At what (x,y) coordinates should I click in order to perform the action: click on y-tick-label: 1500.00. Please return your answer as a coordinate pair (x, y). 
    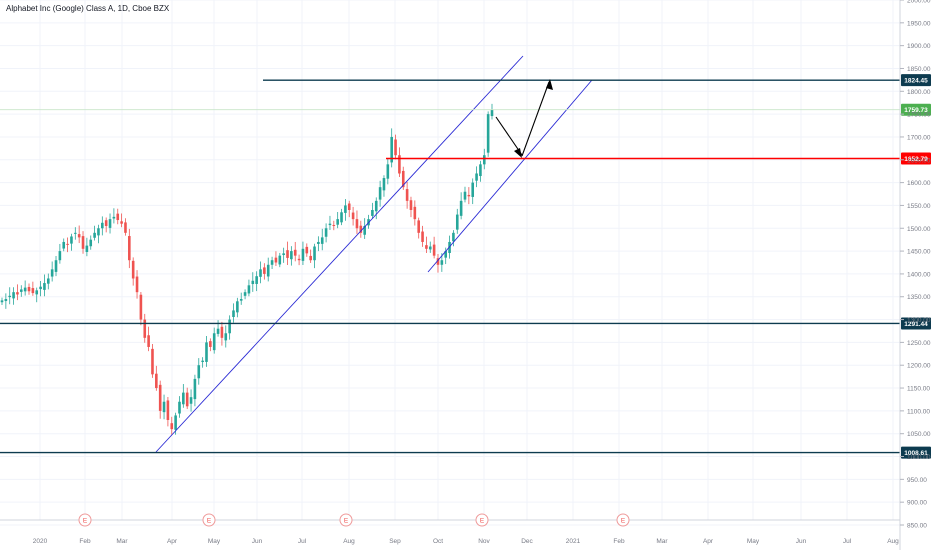
    Looking at the image, I should click on (919, 229).